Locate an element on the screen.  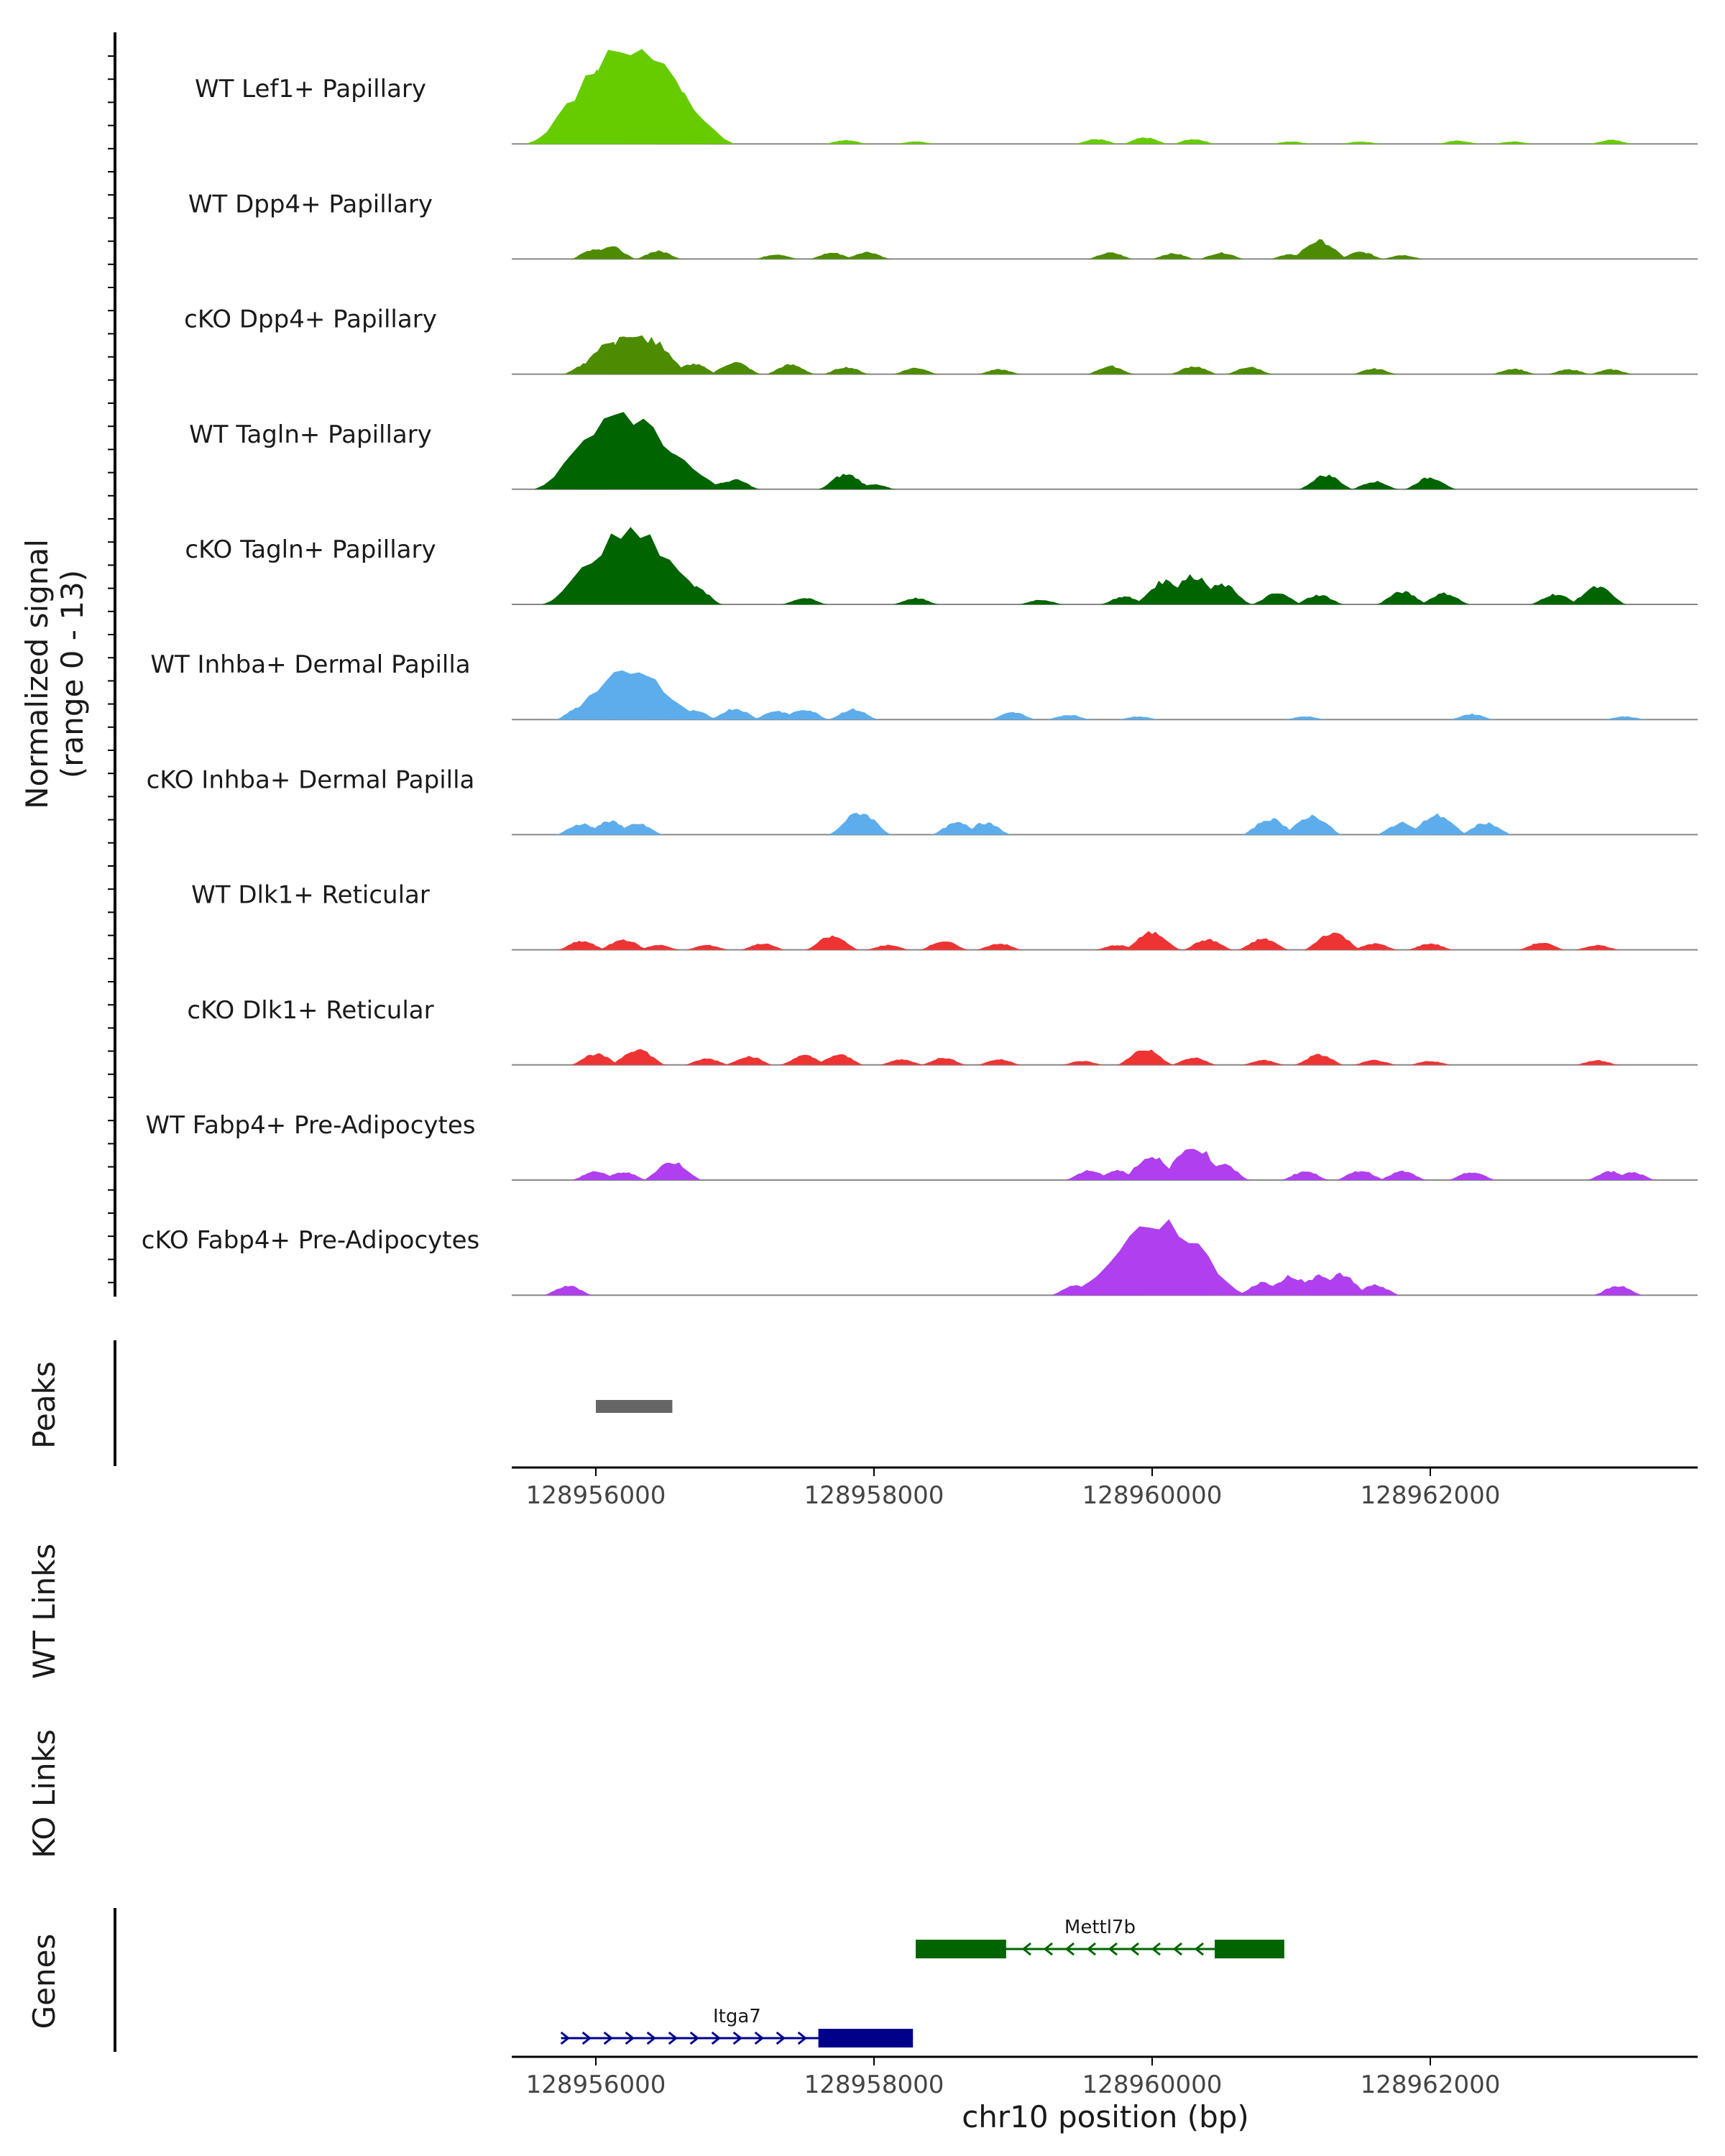
y-axis-label: Normalized signal is located at coordinates (37, 674).